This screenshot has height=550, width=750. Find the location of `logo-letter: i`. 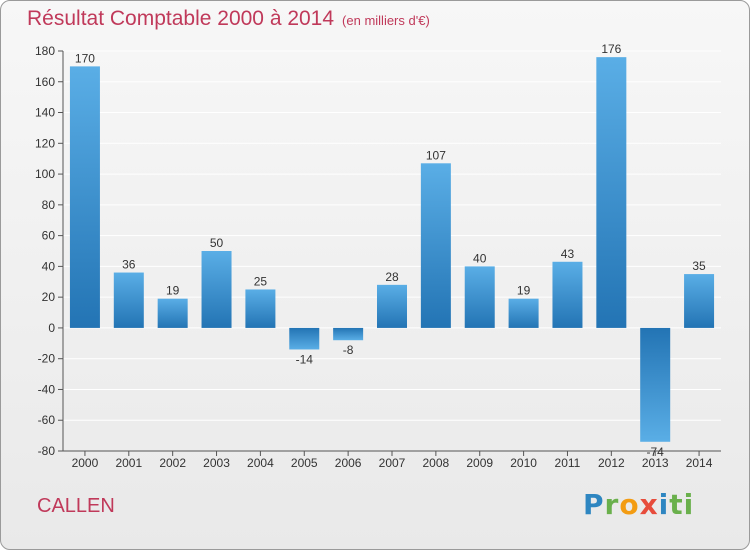

logo-letter: i is located at coordinates (664, 504).